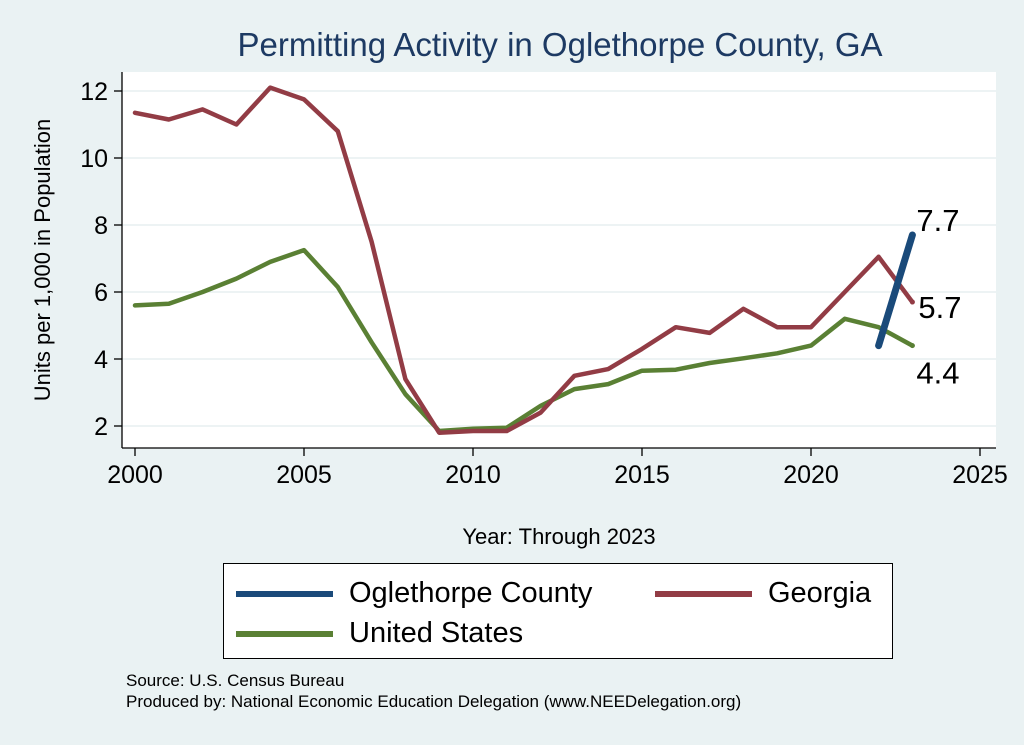 The image size is (1024, 745). Describe the element at coordinates (101, 226) in the screenshot. I see `y-tick-label-8: 8` at that location.